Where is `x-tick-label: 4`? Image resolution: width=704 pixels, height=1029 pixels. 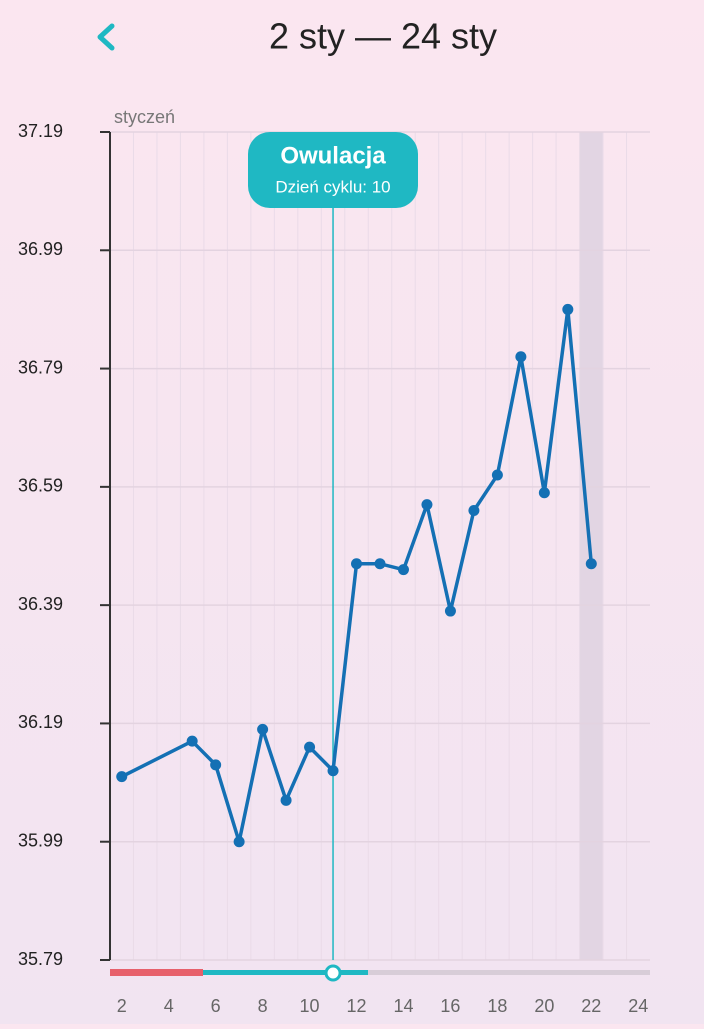 x-tick-label: 4 is located at coordinates (169, 1006).